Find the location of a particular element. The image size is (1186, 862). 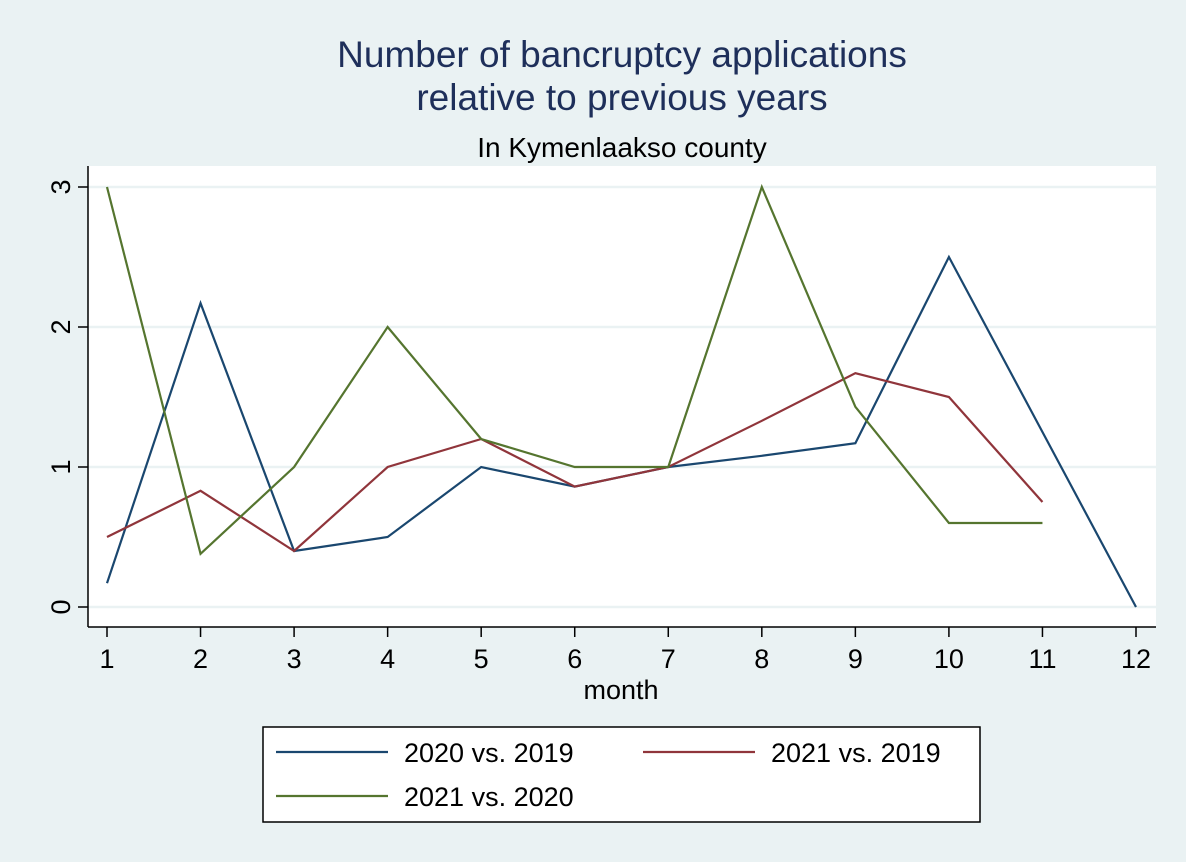

chart-title-line-2: relative to previous years is located at coordinates (621, 97).